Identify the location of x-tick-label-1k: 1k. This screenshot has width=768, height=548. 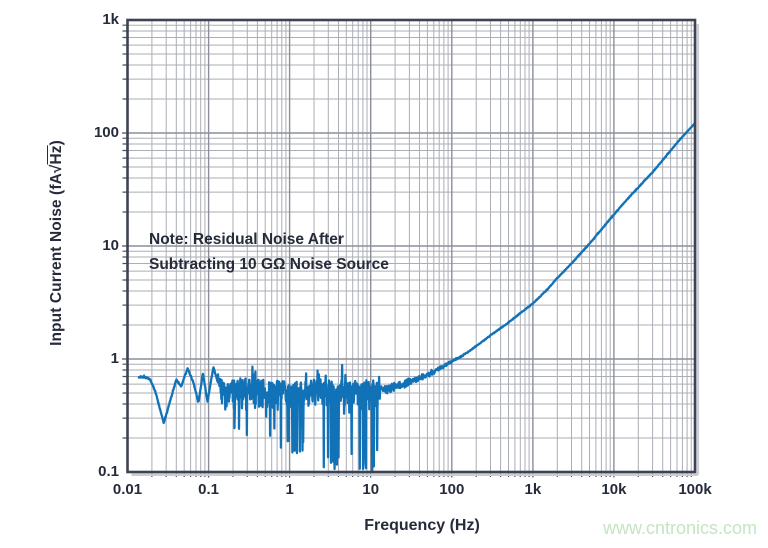
(533, 489).